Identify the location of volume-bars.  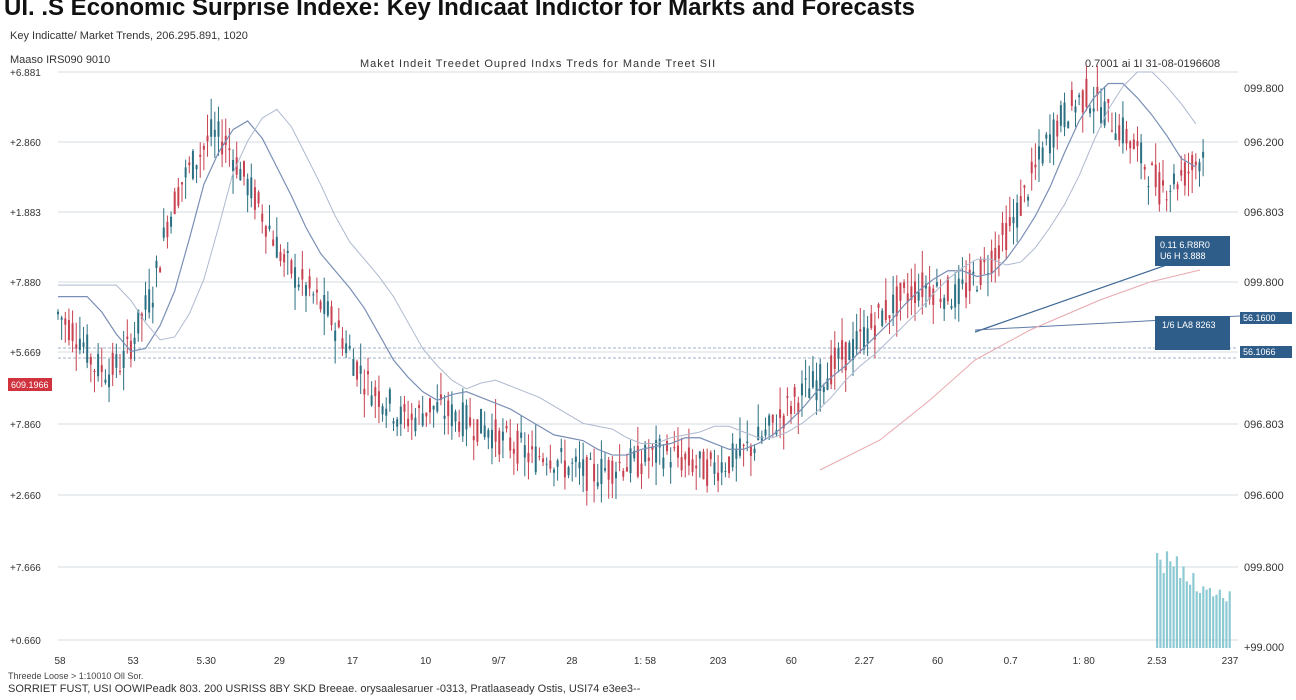
(1193, 599).